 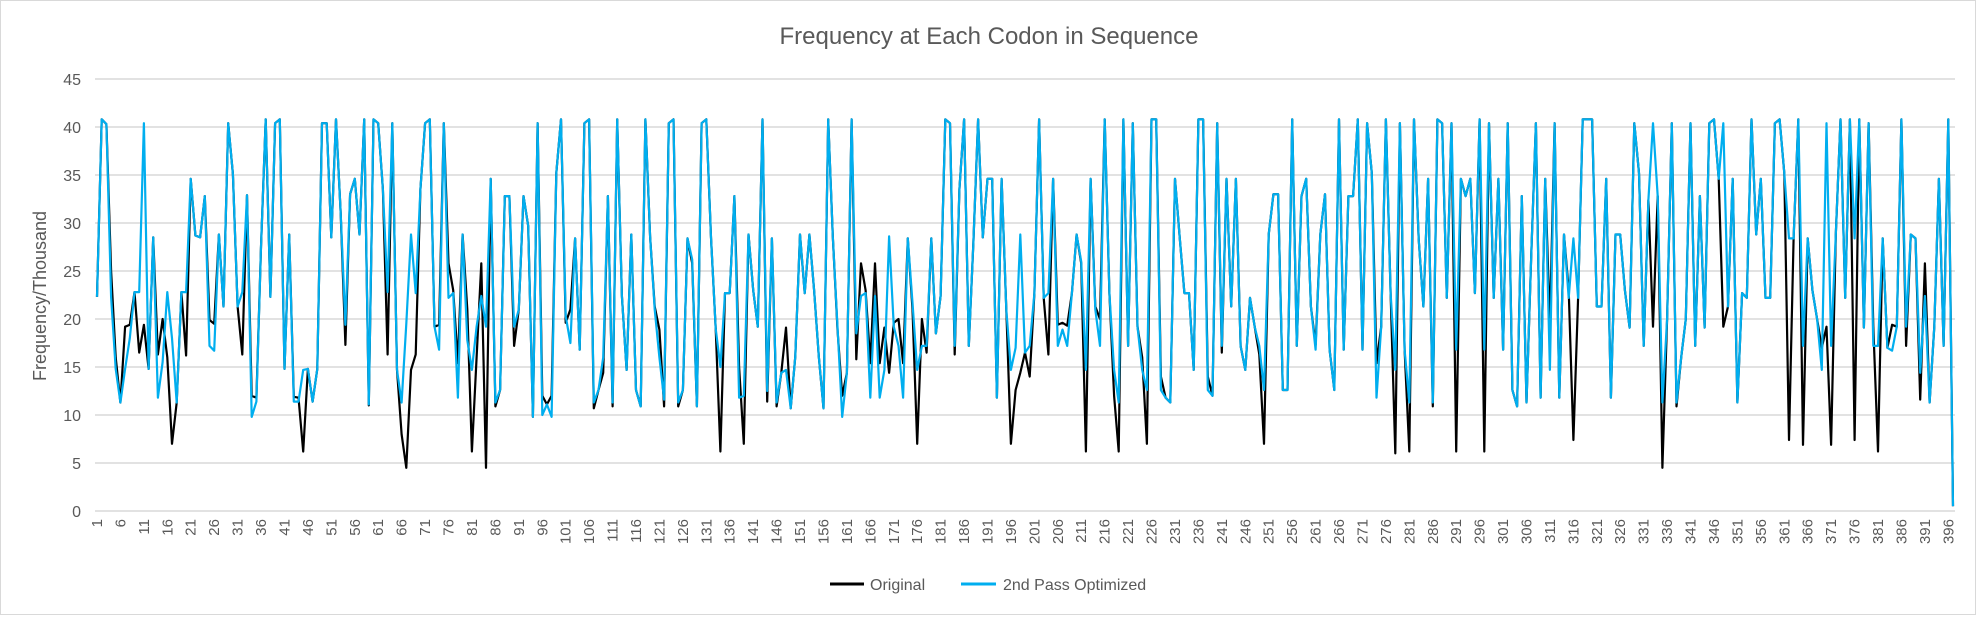 I want to click on x-tick-label: 256, so click(x=1292, y=531).